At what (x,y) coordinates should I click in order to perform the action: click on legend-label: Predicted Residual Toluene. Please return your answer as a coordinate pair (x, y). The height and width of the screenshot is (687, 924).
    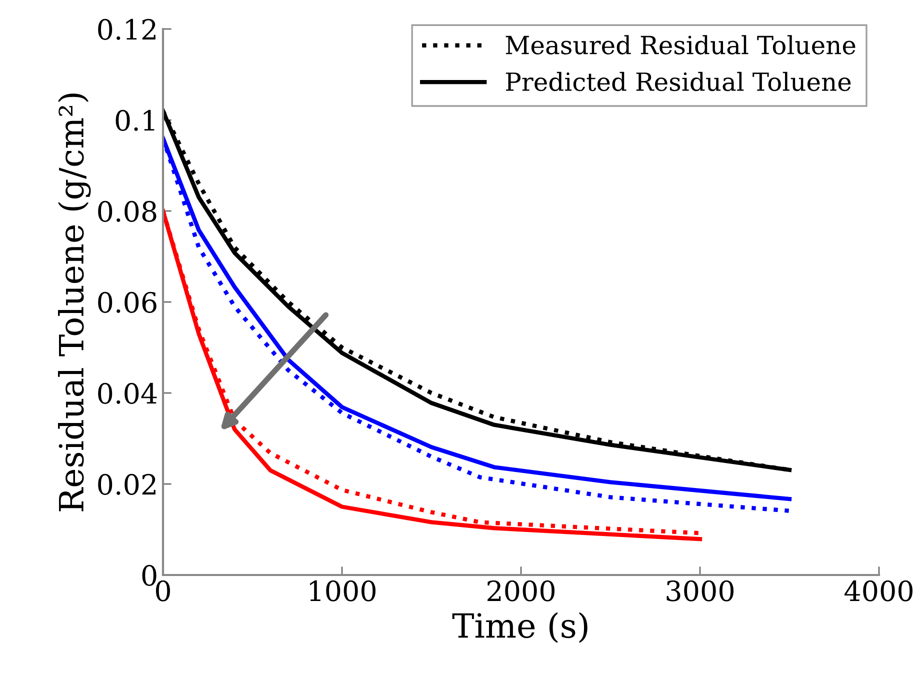
    Looking at the image, I should click on (678, 82).